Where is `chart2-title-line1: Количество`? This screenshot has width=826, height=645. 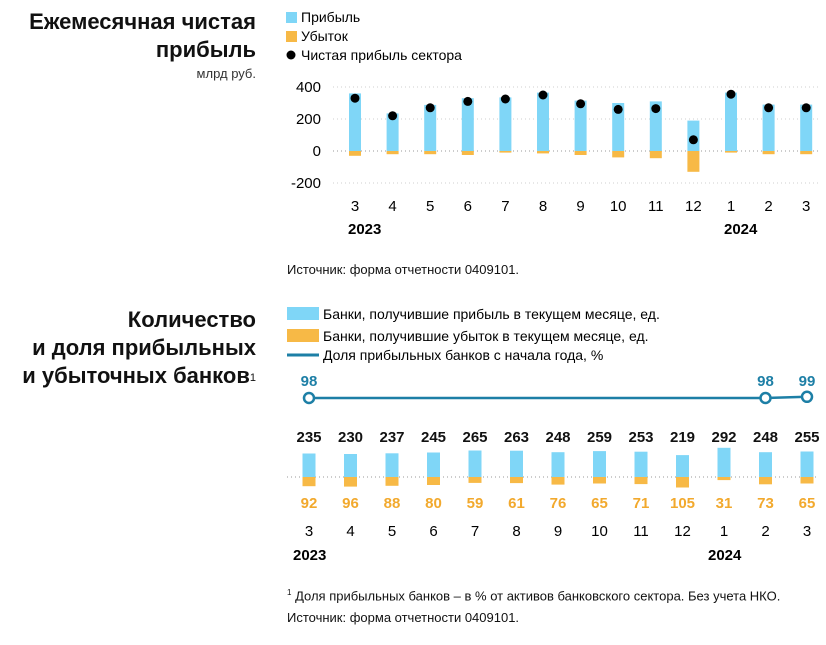
chart2-title-line1: Количество is located at coordinates (191, 319).